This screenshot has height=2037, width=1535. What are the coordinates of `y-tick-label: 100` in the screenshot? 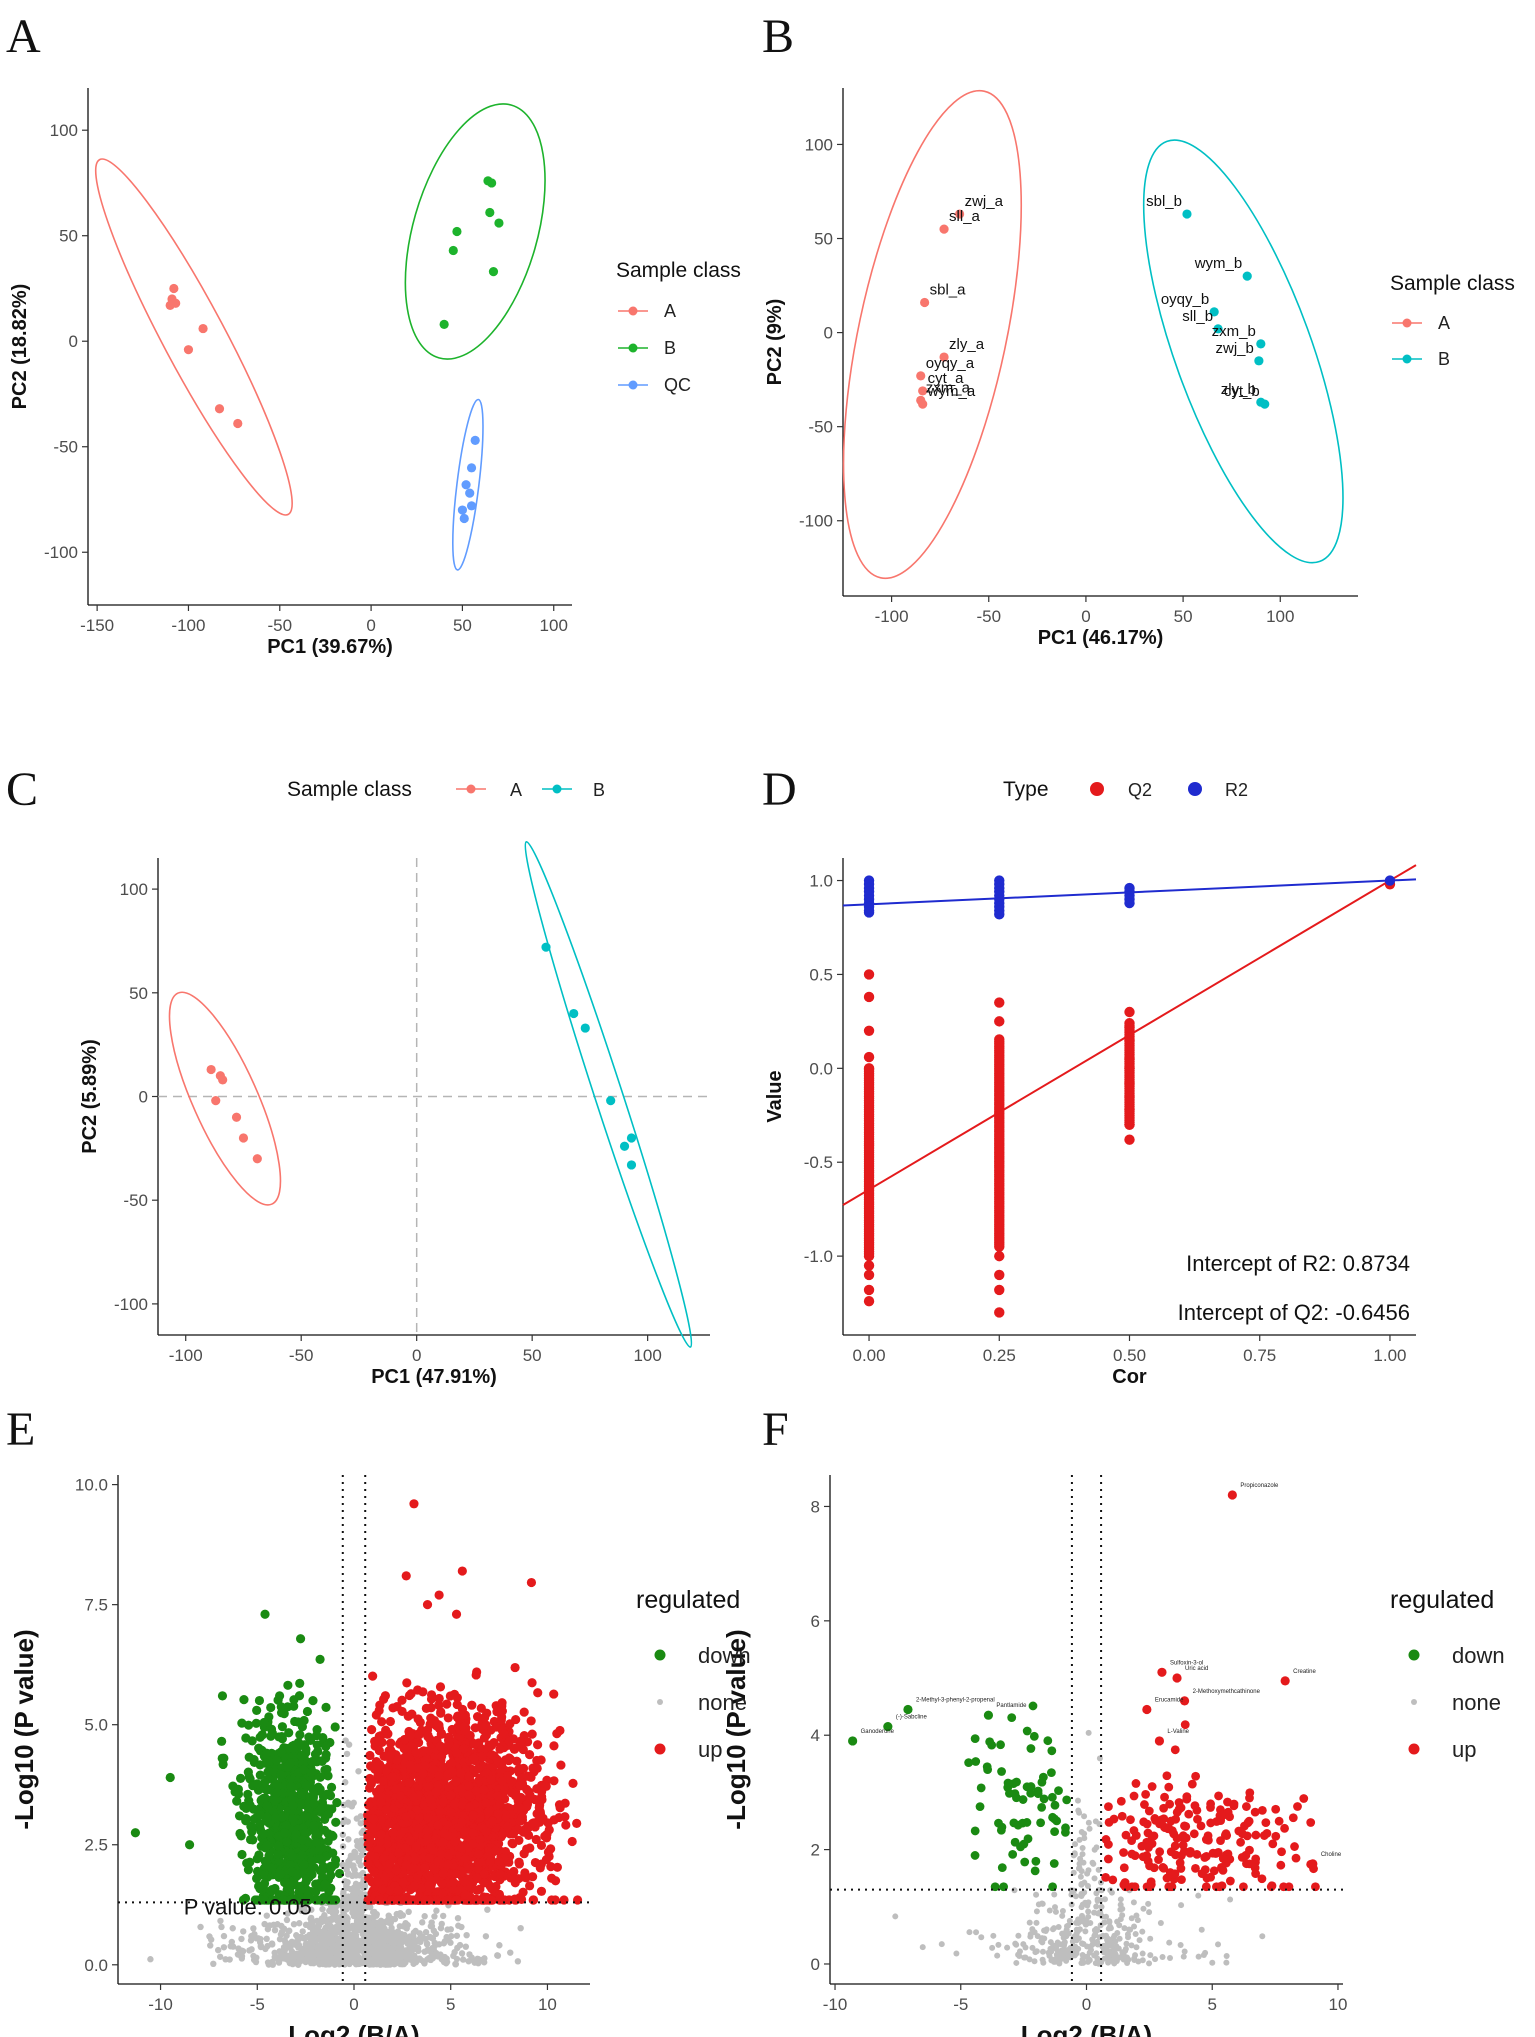 It's located at (819, 144).